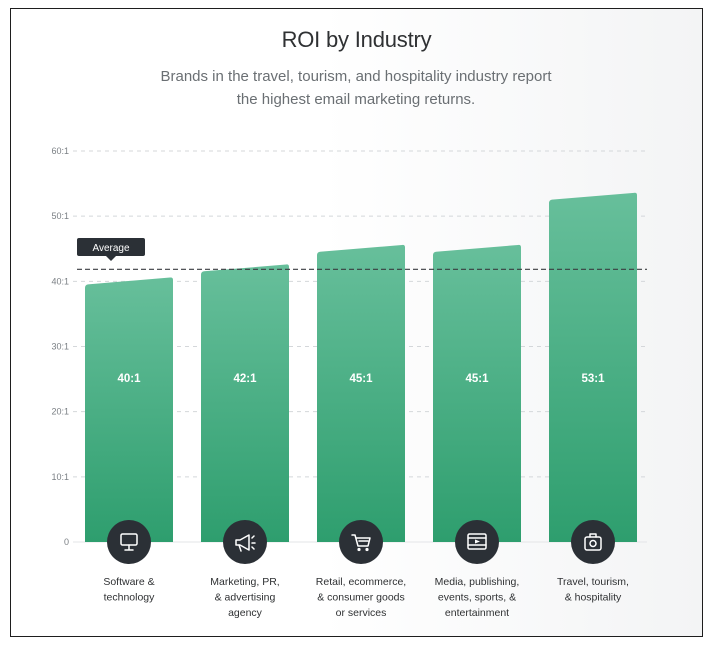  I want to click on video-player-icon, so click(477, 542).